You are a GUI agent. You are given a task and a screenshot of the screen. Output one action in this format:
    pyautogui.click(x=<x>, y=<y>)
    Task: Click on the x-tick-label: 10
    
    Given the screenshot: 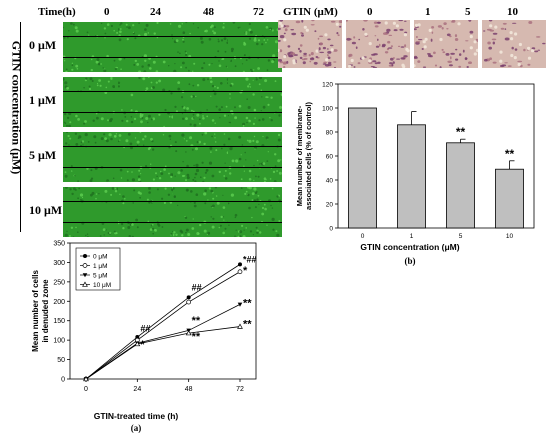 What is the action you would take?
    pyautogui.click(x=510, y=236)
    